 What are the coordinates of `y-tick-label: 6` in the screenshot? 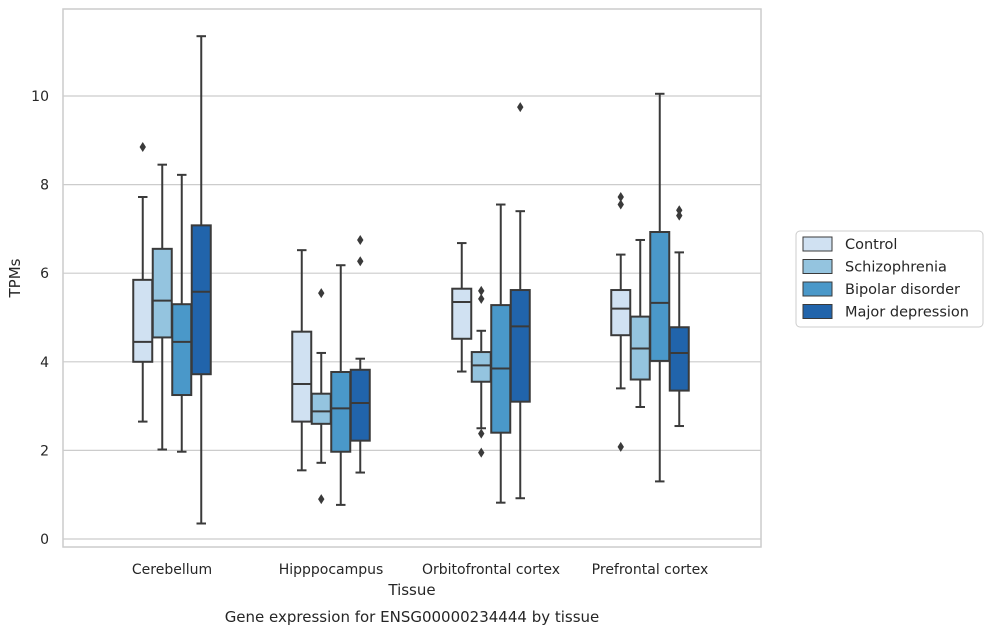 It's located at (44, 274).